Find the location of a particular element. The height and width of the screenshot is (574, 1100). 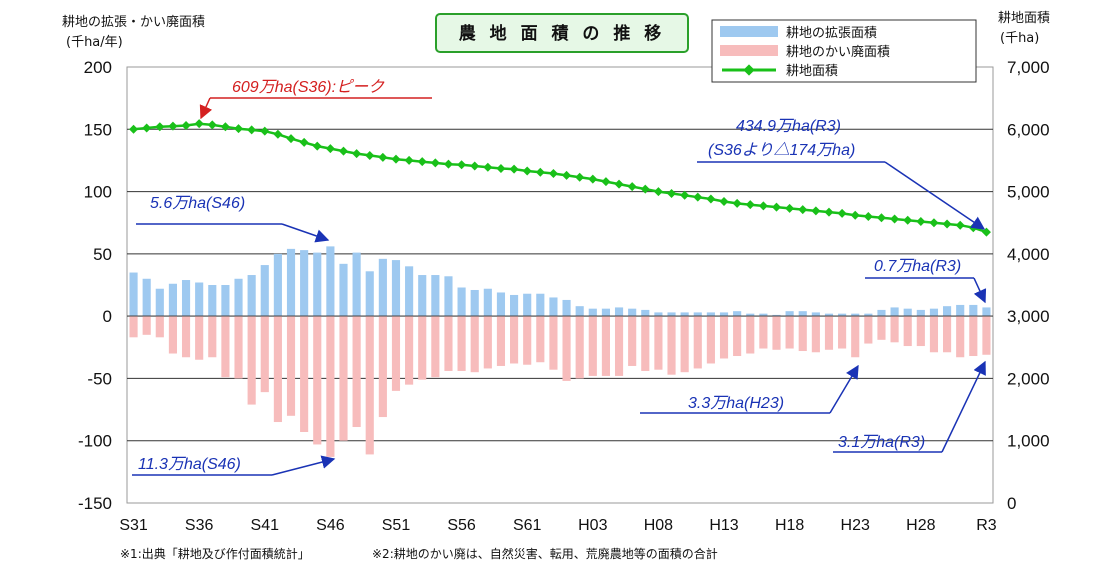

point-area-H23 is located at coordinates (855, 215).